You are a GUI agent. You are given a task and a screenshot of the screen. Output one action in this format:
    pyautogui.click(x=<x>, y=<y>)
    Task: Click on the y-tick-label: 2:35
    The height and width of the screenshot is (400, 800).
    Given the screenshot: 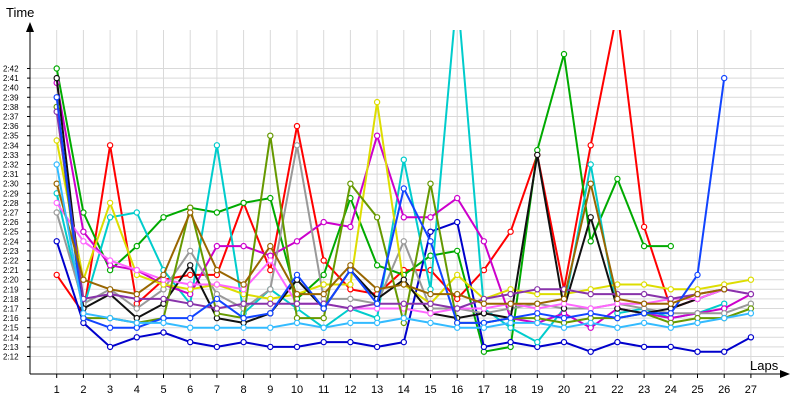 What is the action you would take?
    pyautogui.click(x=11, y=136)
    